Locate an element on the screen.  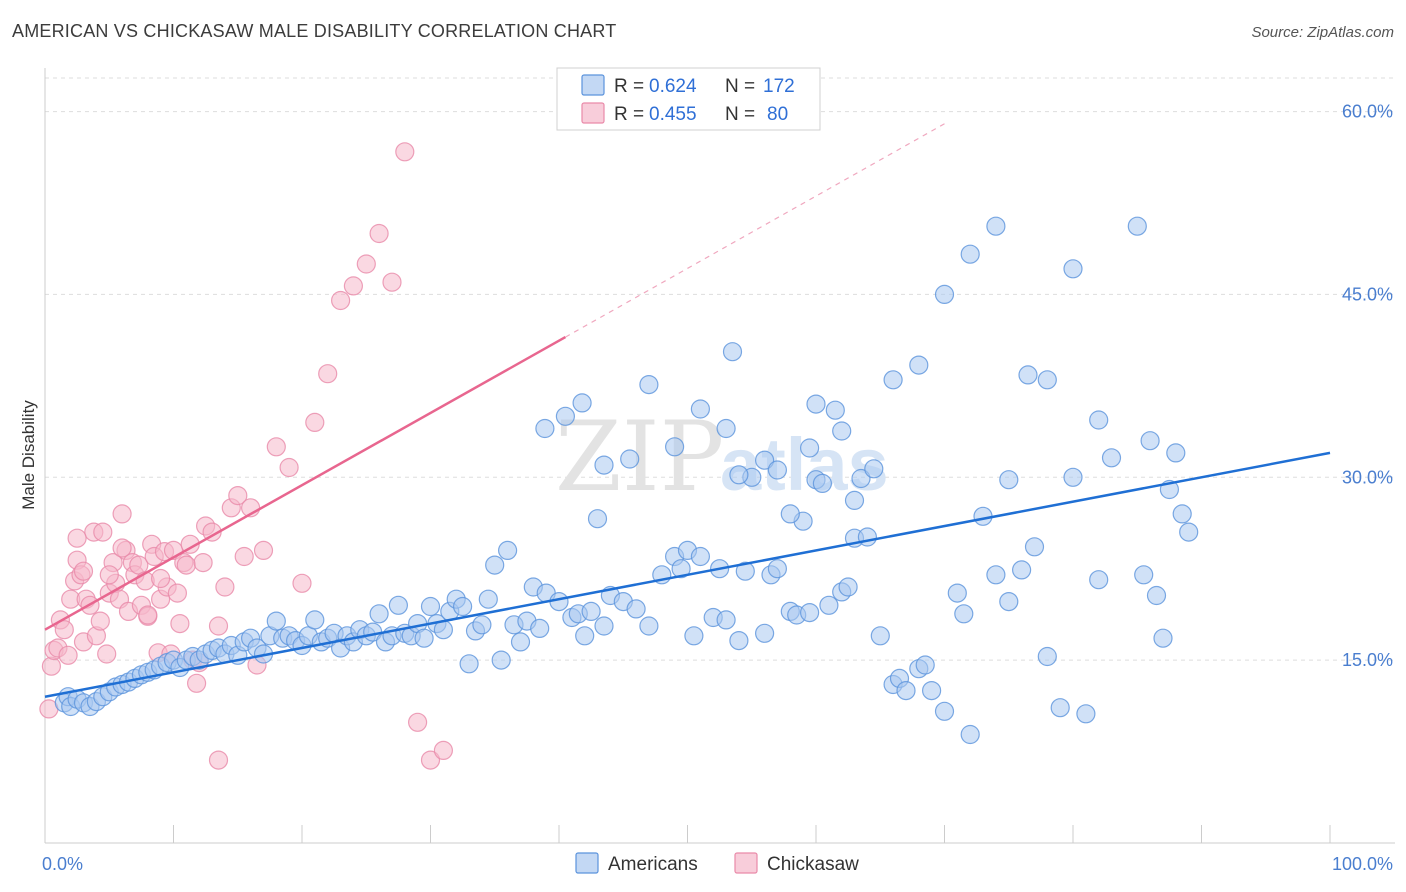
x-tick-labels: 0.0% 100.0% is located at coordinates (717, 864).